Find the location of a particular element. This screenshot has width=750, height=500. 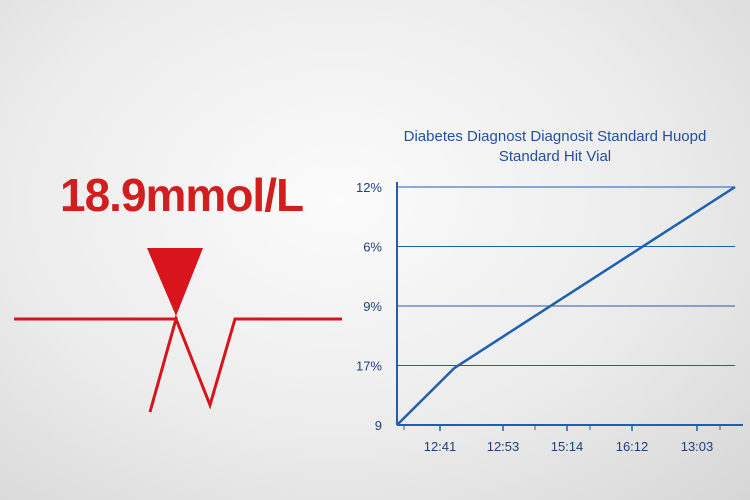

y-tick-label: 9% is located at coordinates (372, 306).